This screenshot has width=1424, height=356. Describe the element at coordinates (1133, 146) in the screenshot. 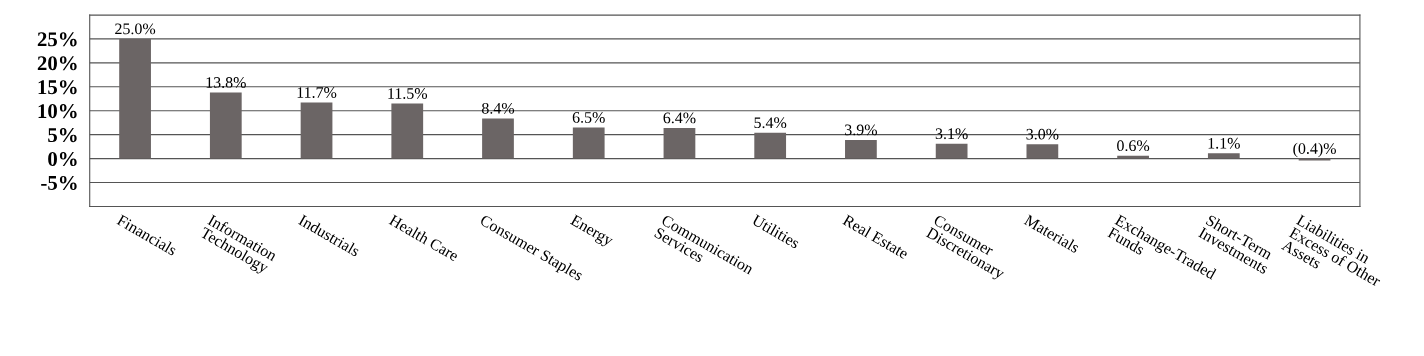

I see `data-label: 0.6%` at that location.